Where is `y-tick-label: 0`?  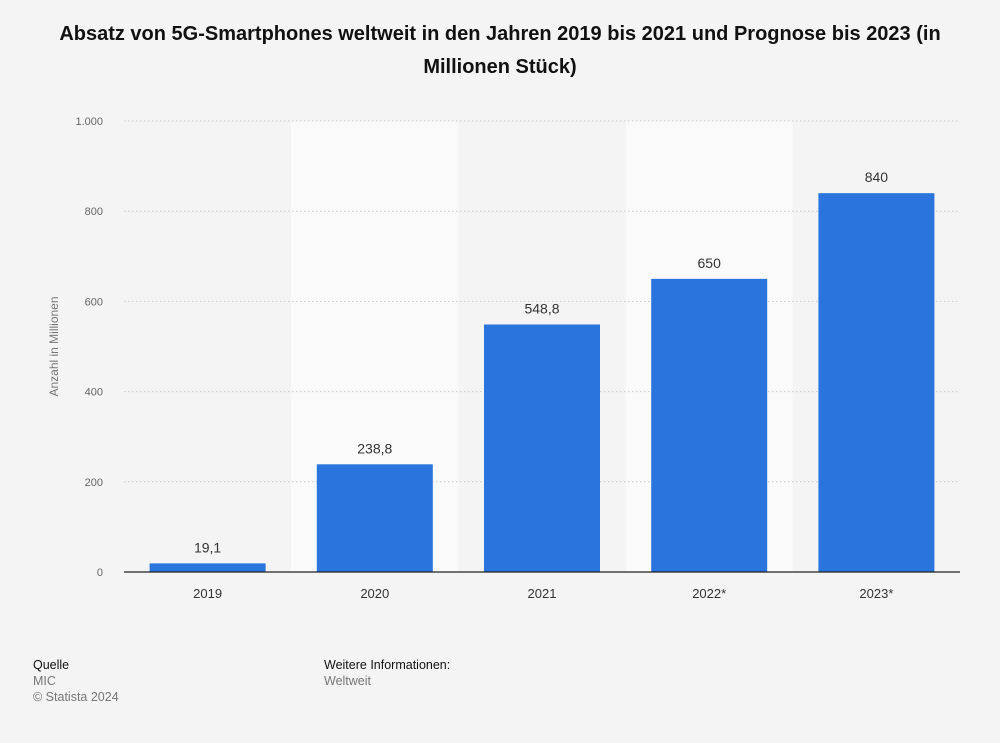 y-tick-label: 0 is located at coordinates (100, 573).